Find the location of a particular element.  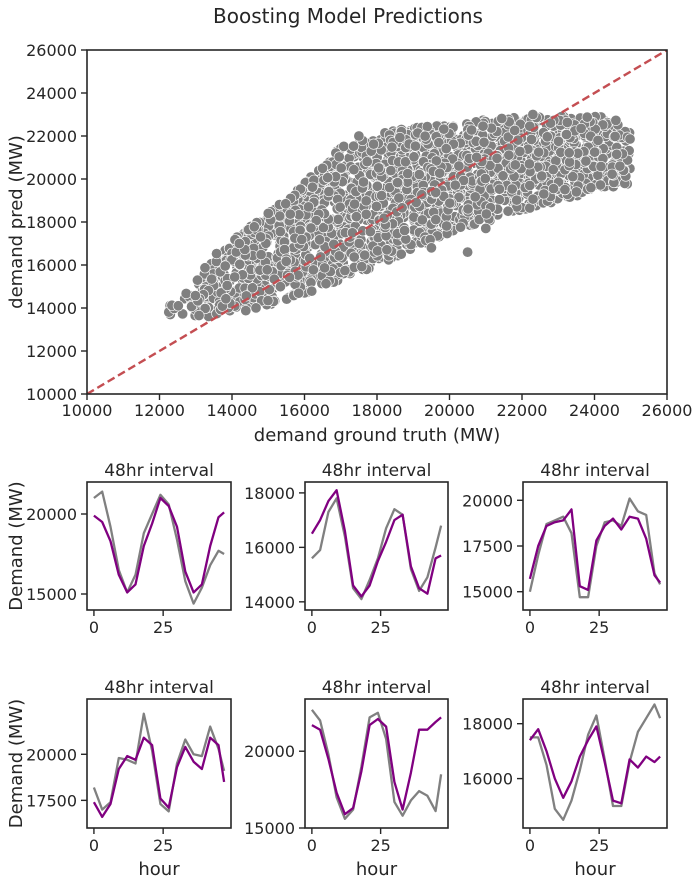

x-tick-label: 14000 is located at coordinates (232, 410).